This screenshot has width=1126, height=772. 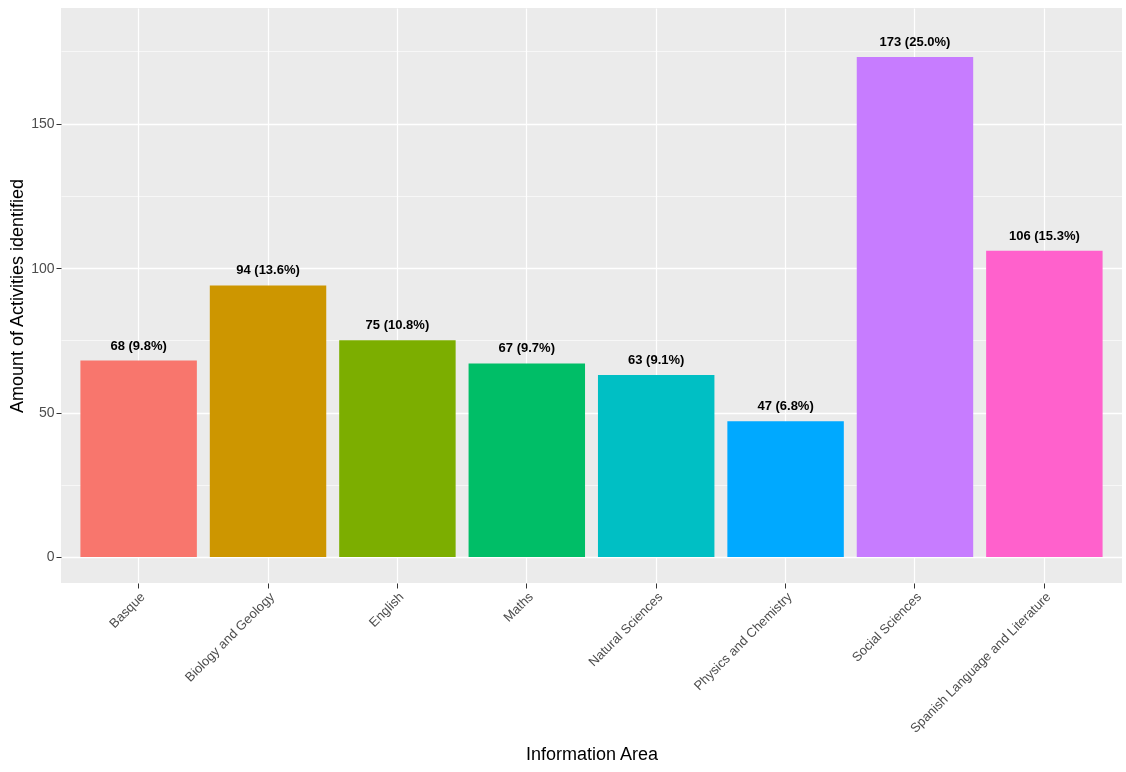 What do you see at coordinates (397, 325) in the screenshot?
I see `data-label: 75 (10.8%)` at bounding box center [397, 325].